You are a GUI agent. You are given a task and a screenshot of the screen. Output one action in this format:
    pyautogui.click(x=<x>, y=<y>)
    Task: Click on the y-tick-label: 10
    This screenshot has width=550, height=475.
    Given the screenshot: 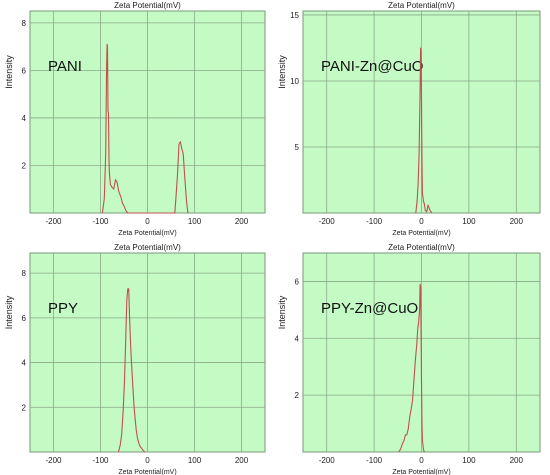 What is the action you would take?
    pyautogui.click(x=294, y=81)
    